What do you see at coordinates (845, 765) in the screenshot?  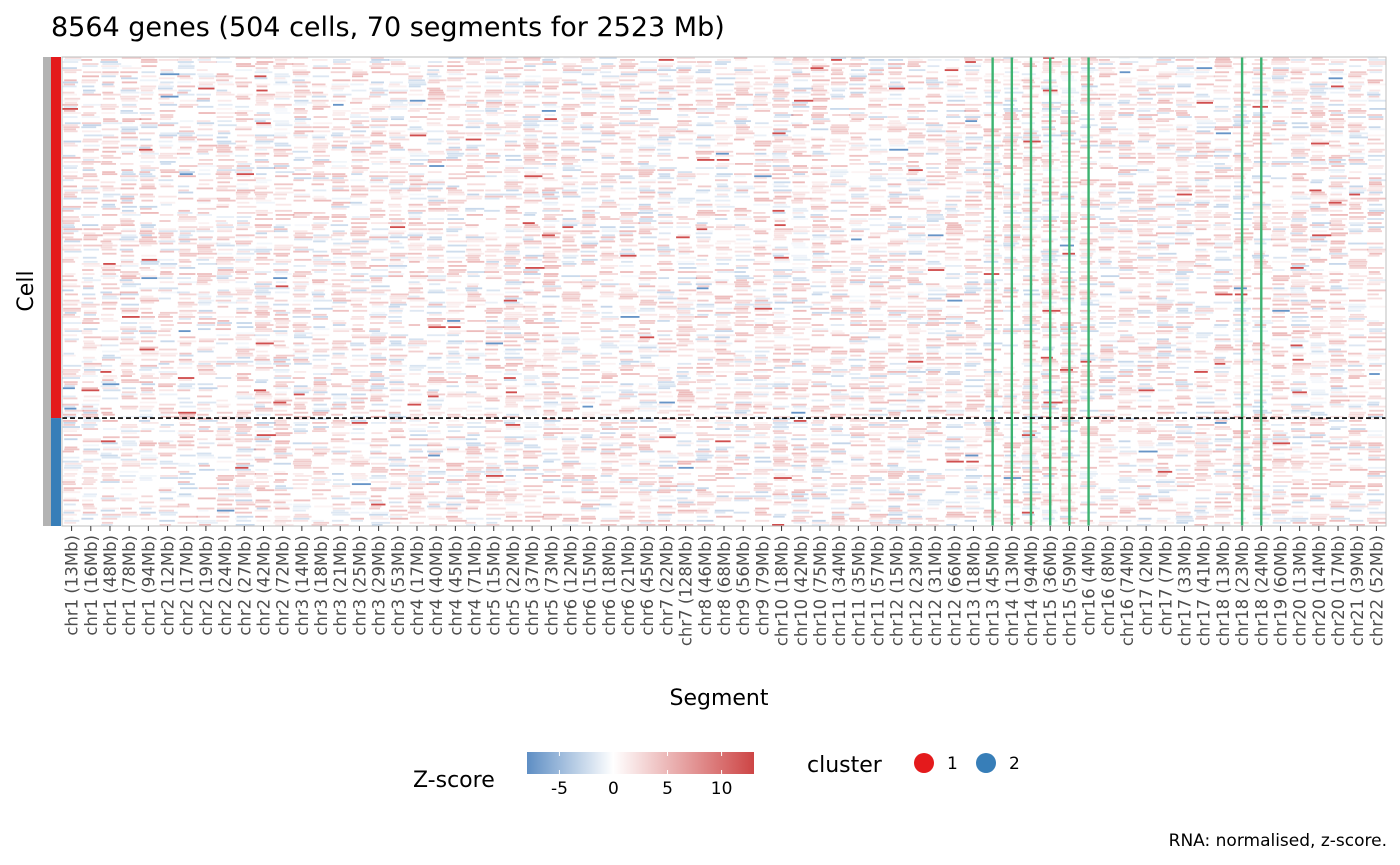 I see `cluster-legend-title: cluster` at bounding box center [845, 765].